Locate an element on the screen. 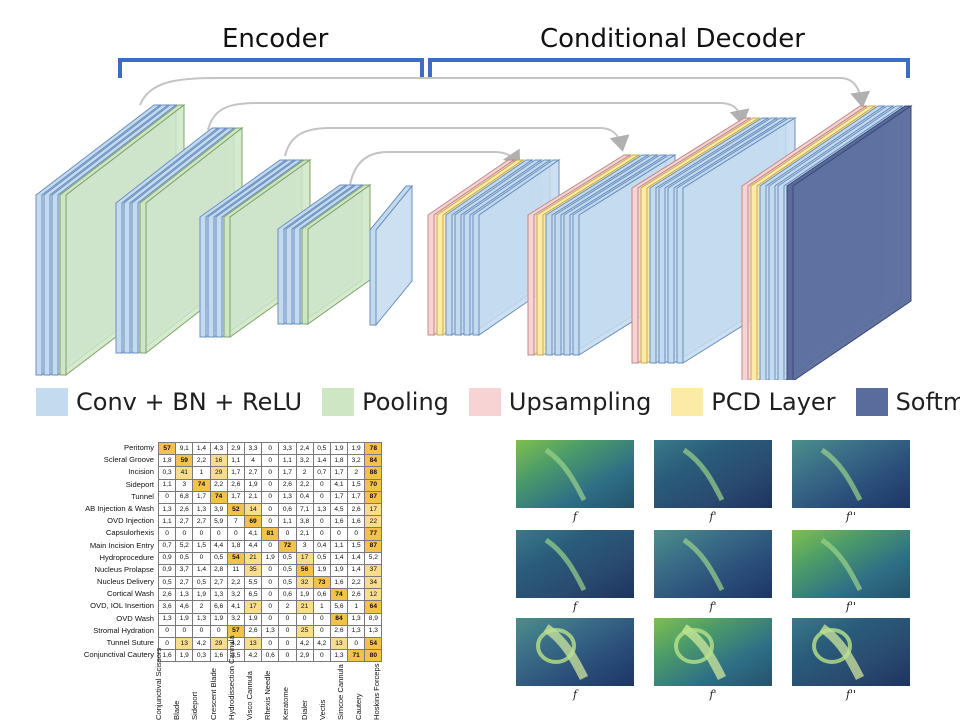 Image resolution: width=960 pixels, height=720 pixels. matrix-cell: 80 is located at coordinates (373, 656).